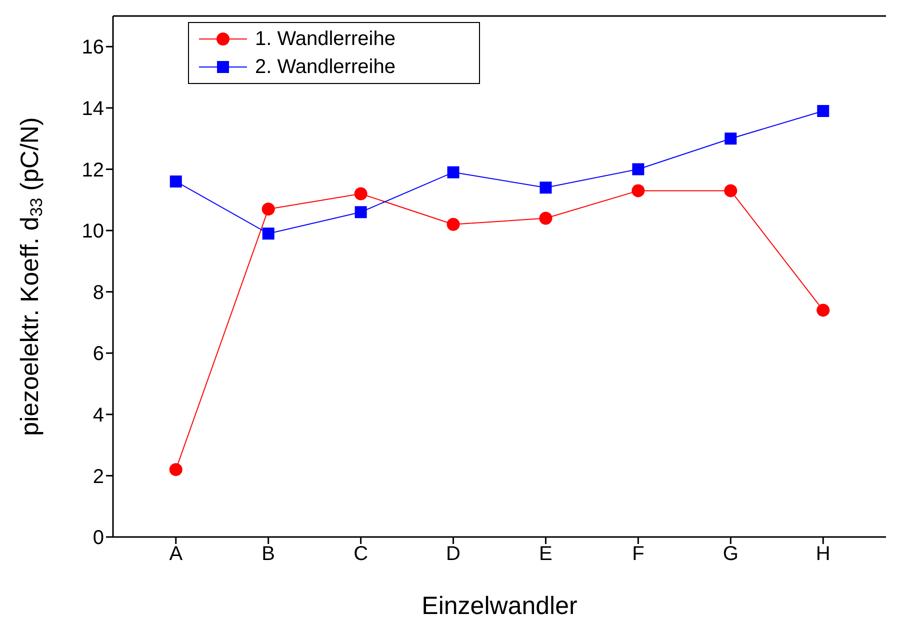  I want to click on y-tick-label: 8, so click(98, 293).